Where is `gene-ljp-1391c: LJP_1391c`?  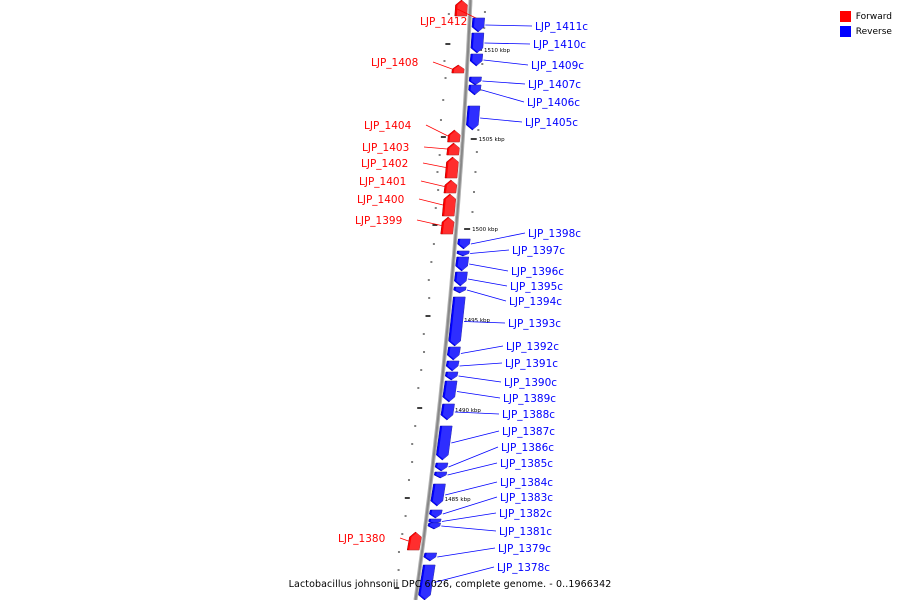
gene-ljp-1391c: LJP_1391c is located at coordinates (501, 365).